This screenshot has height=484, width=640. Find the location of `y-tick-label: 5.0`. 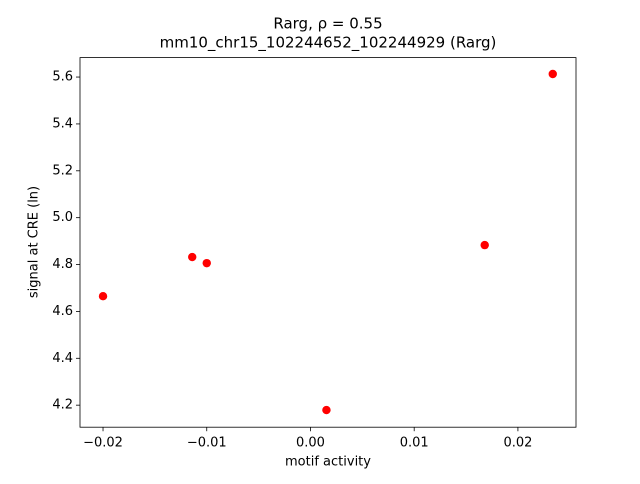

y-tick-label: 5.0 is located at coordinates (62, 217).